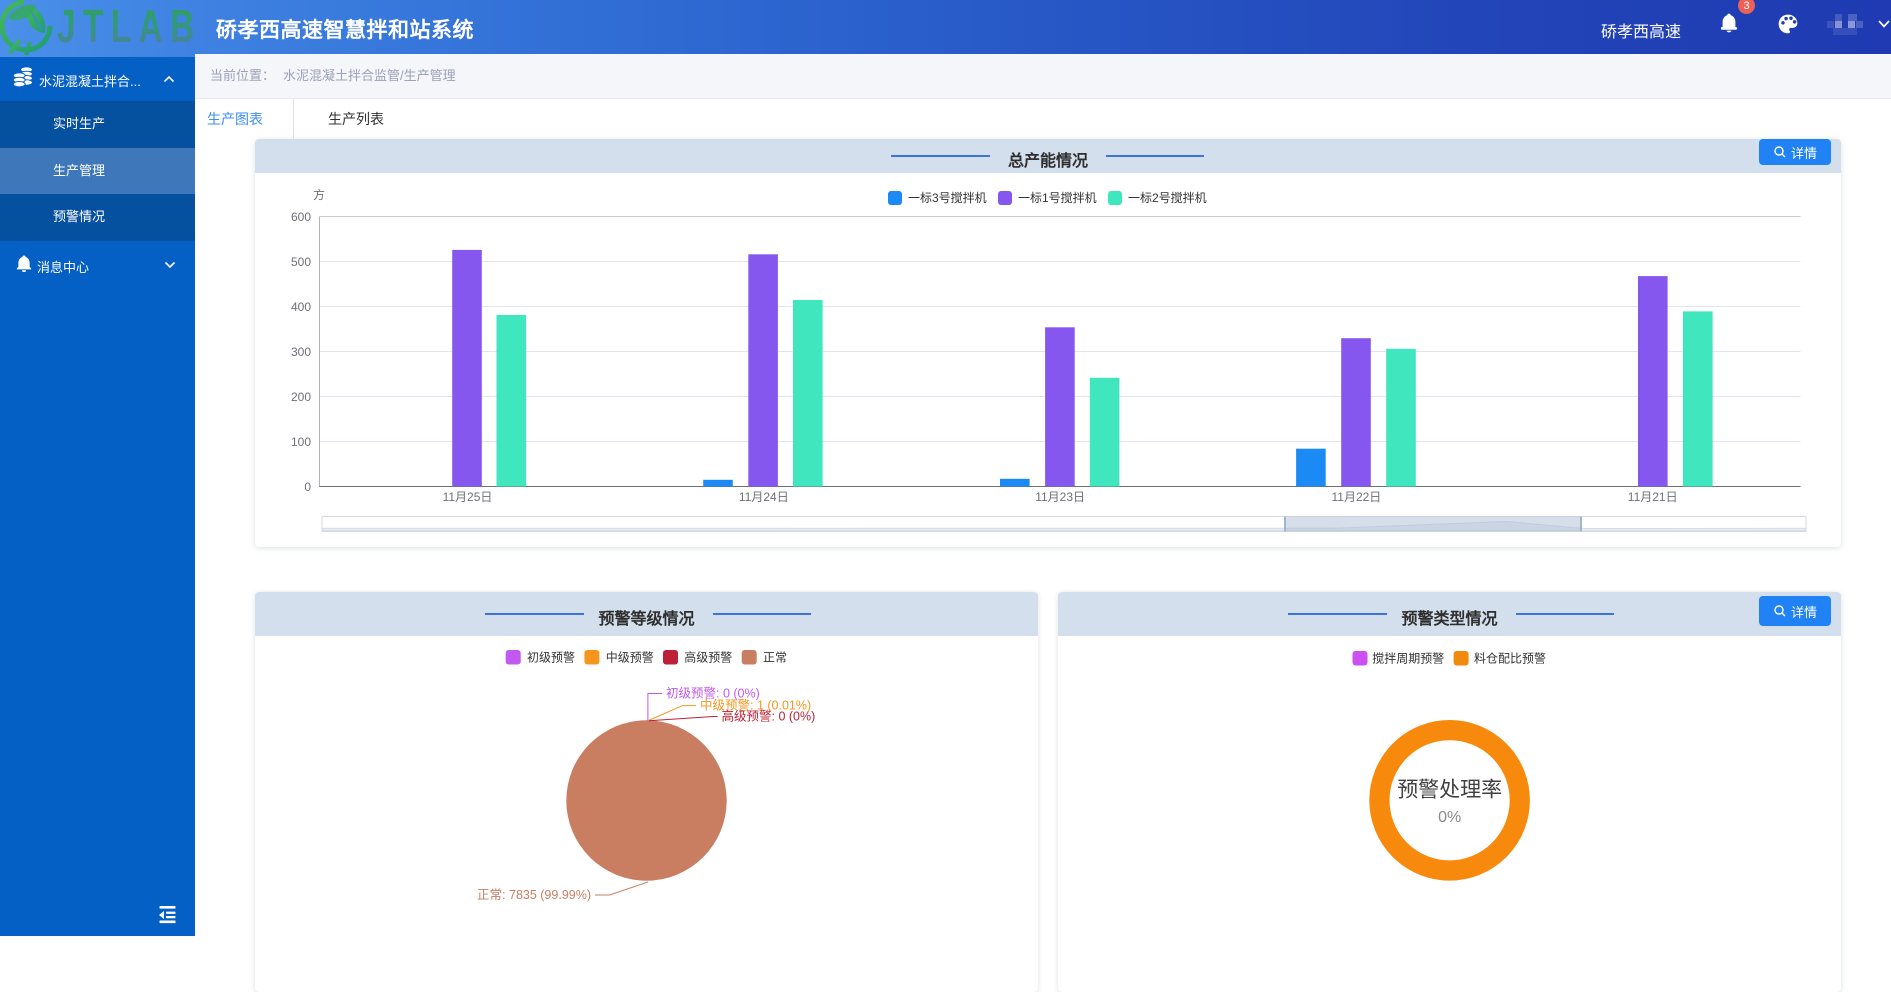 This screenshot has width=1891, height=992. What do you see at coordinates (1510, 658) in the screenshot?
I see `svg-text: 料仓配比预警` at bounding box center [1510, 658].